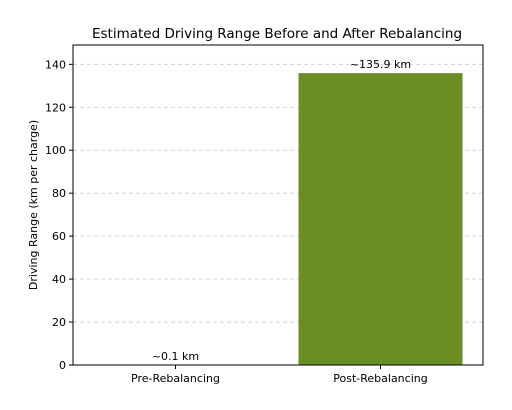  Describe the element at coordinates (55, 107) in the screenshot. I see `y-tick-label-120: 120` at that location.